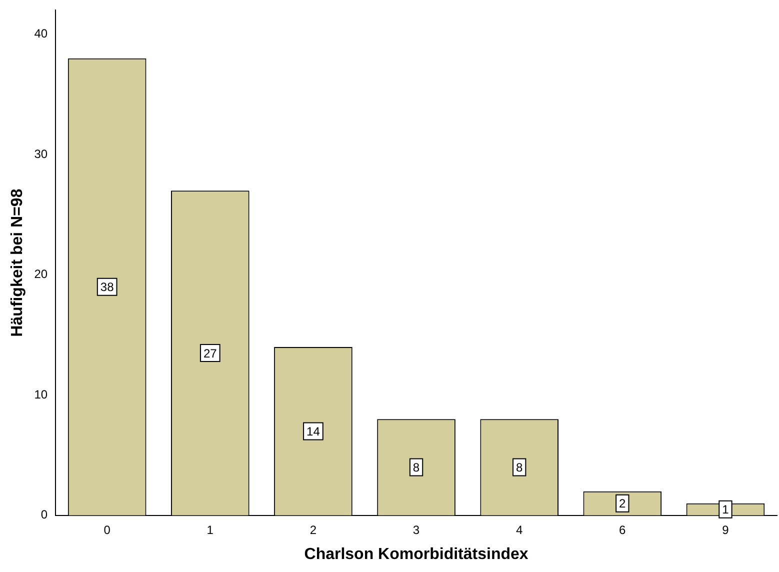 The width and height of the screenshot is (779, 572). Describe the element at coordinates (107, 529) in the screenshot. I see `x-tick-label: 0` at that location.